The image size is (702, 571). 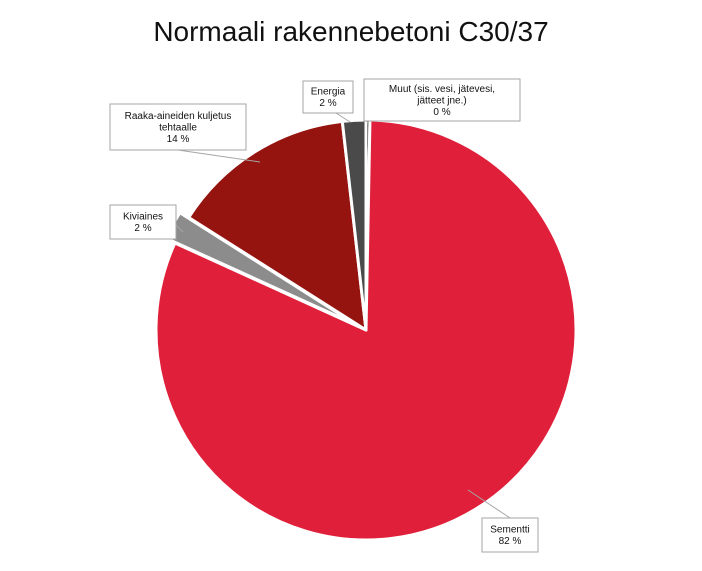 What do you see at coordinates (328, 92) in the screenshot?
I see `data-label-name-4: Energia` at bounding box center [328, 92].